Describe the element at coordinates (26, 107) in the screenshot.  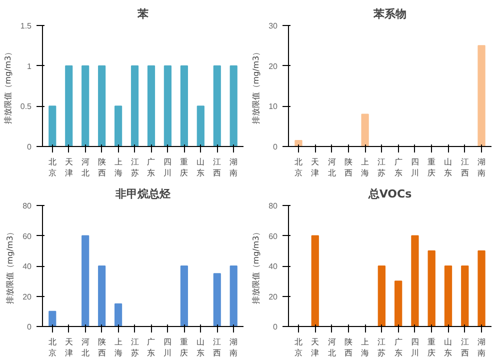
I see `y-tick-label: 0.5` at that location.